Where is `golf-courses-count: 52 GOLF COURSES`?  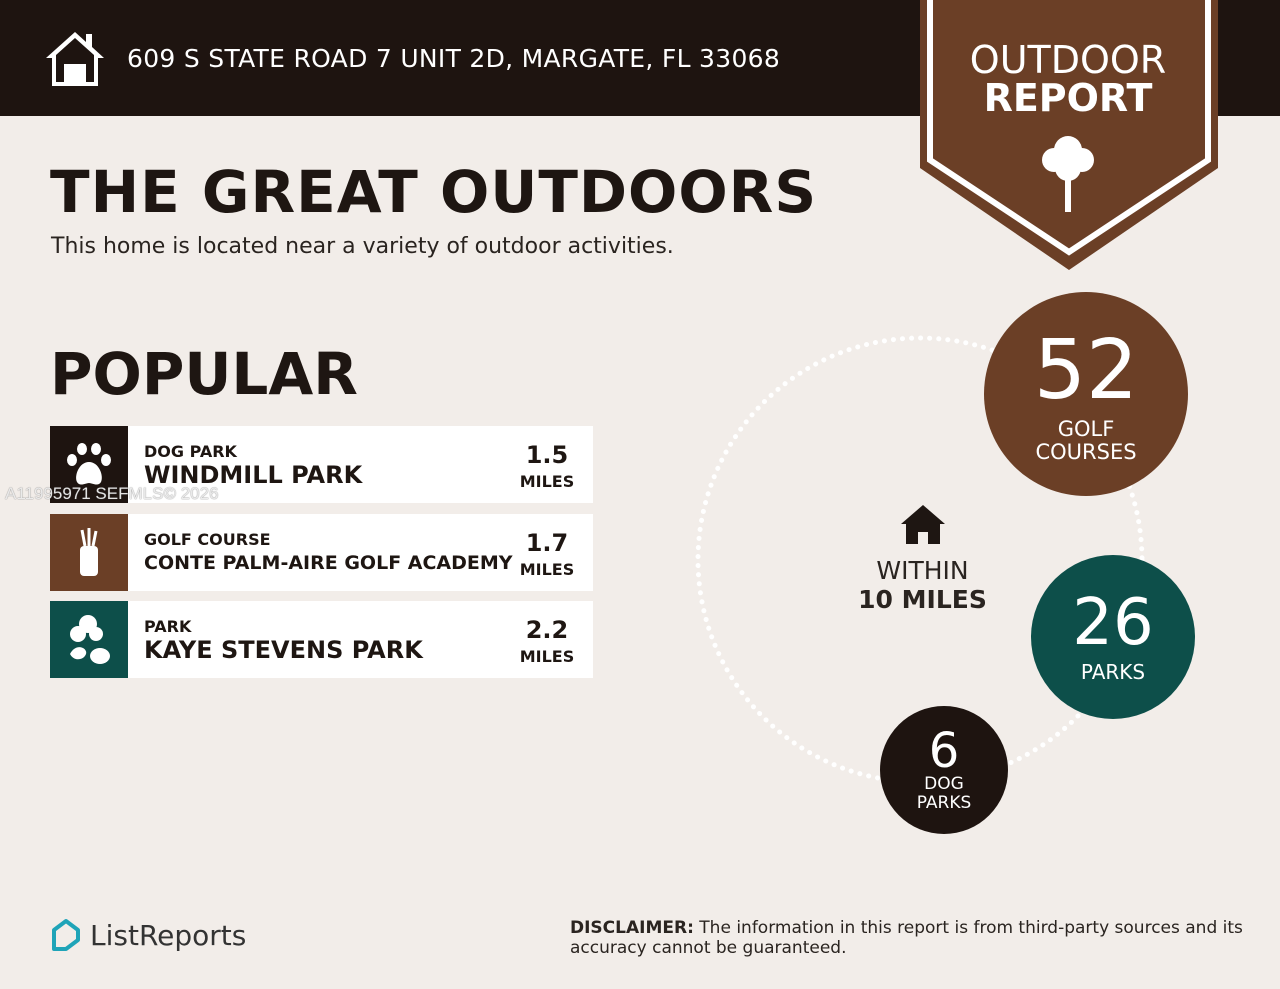 golf-courses-count: 52 GOLF COURSES is located at coordinates (1086, 394).